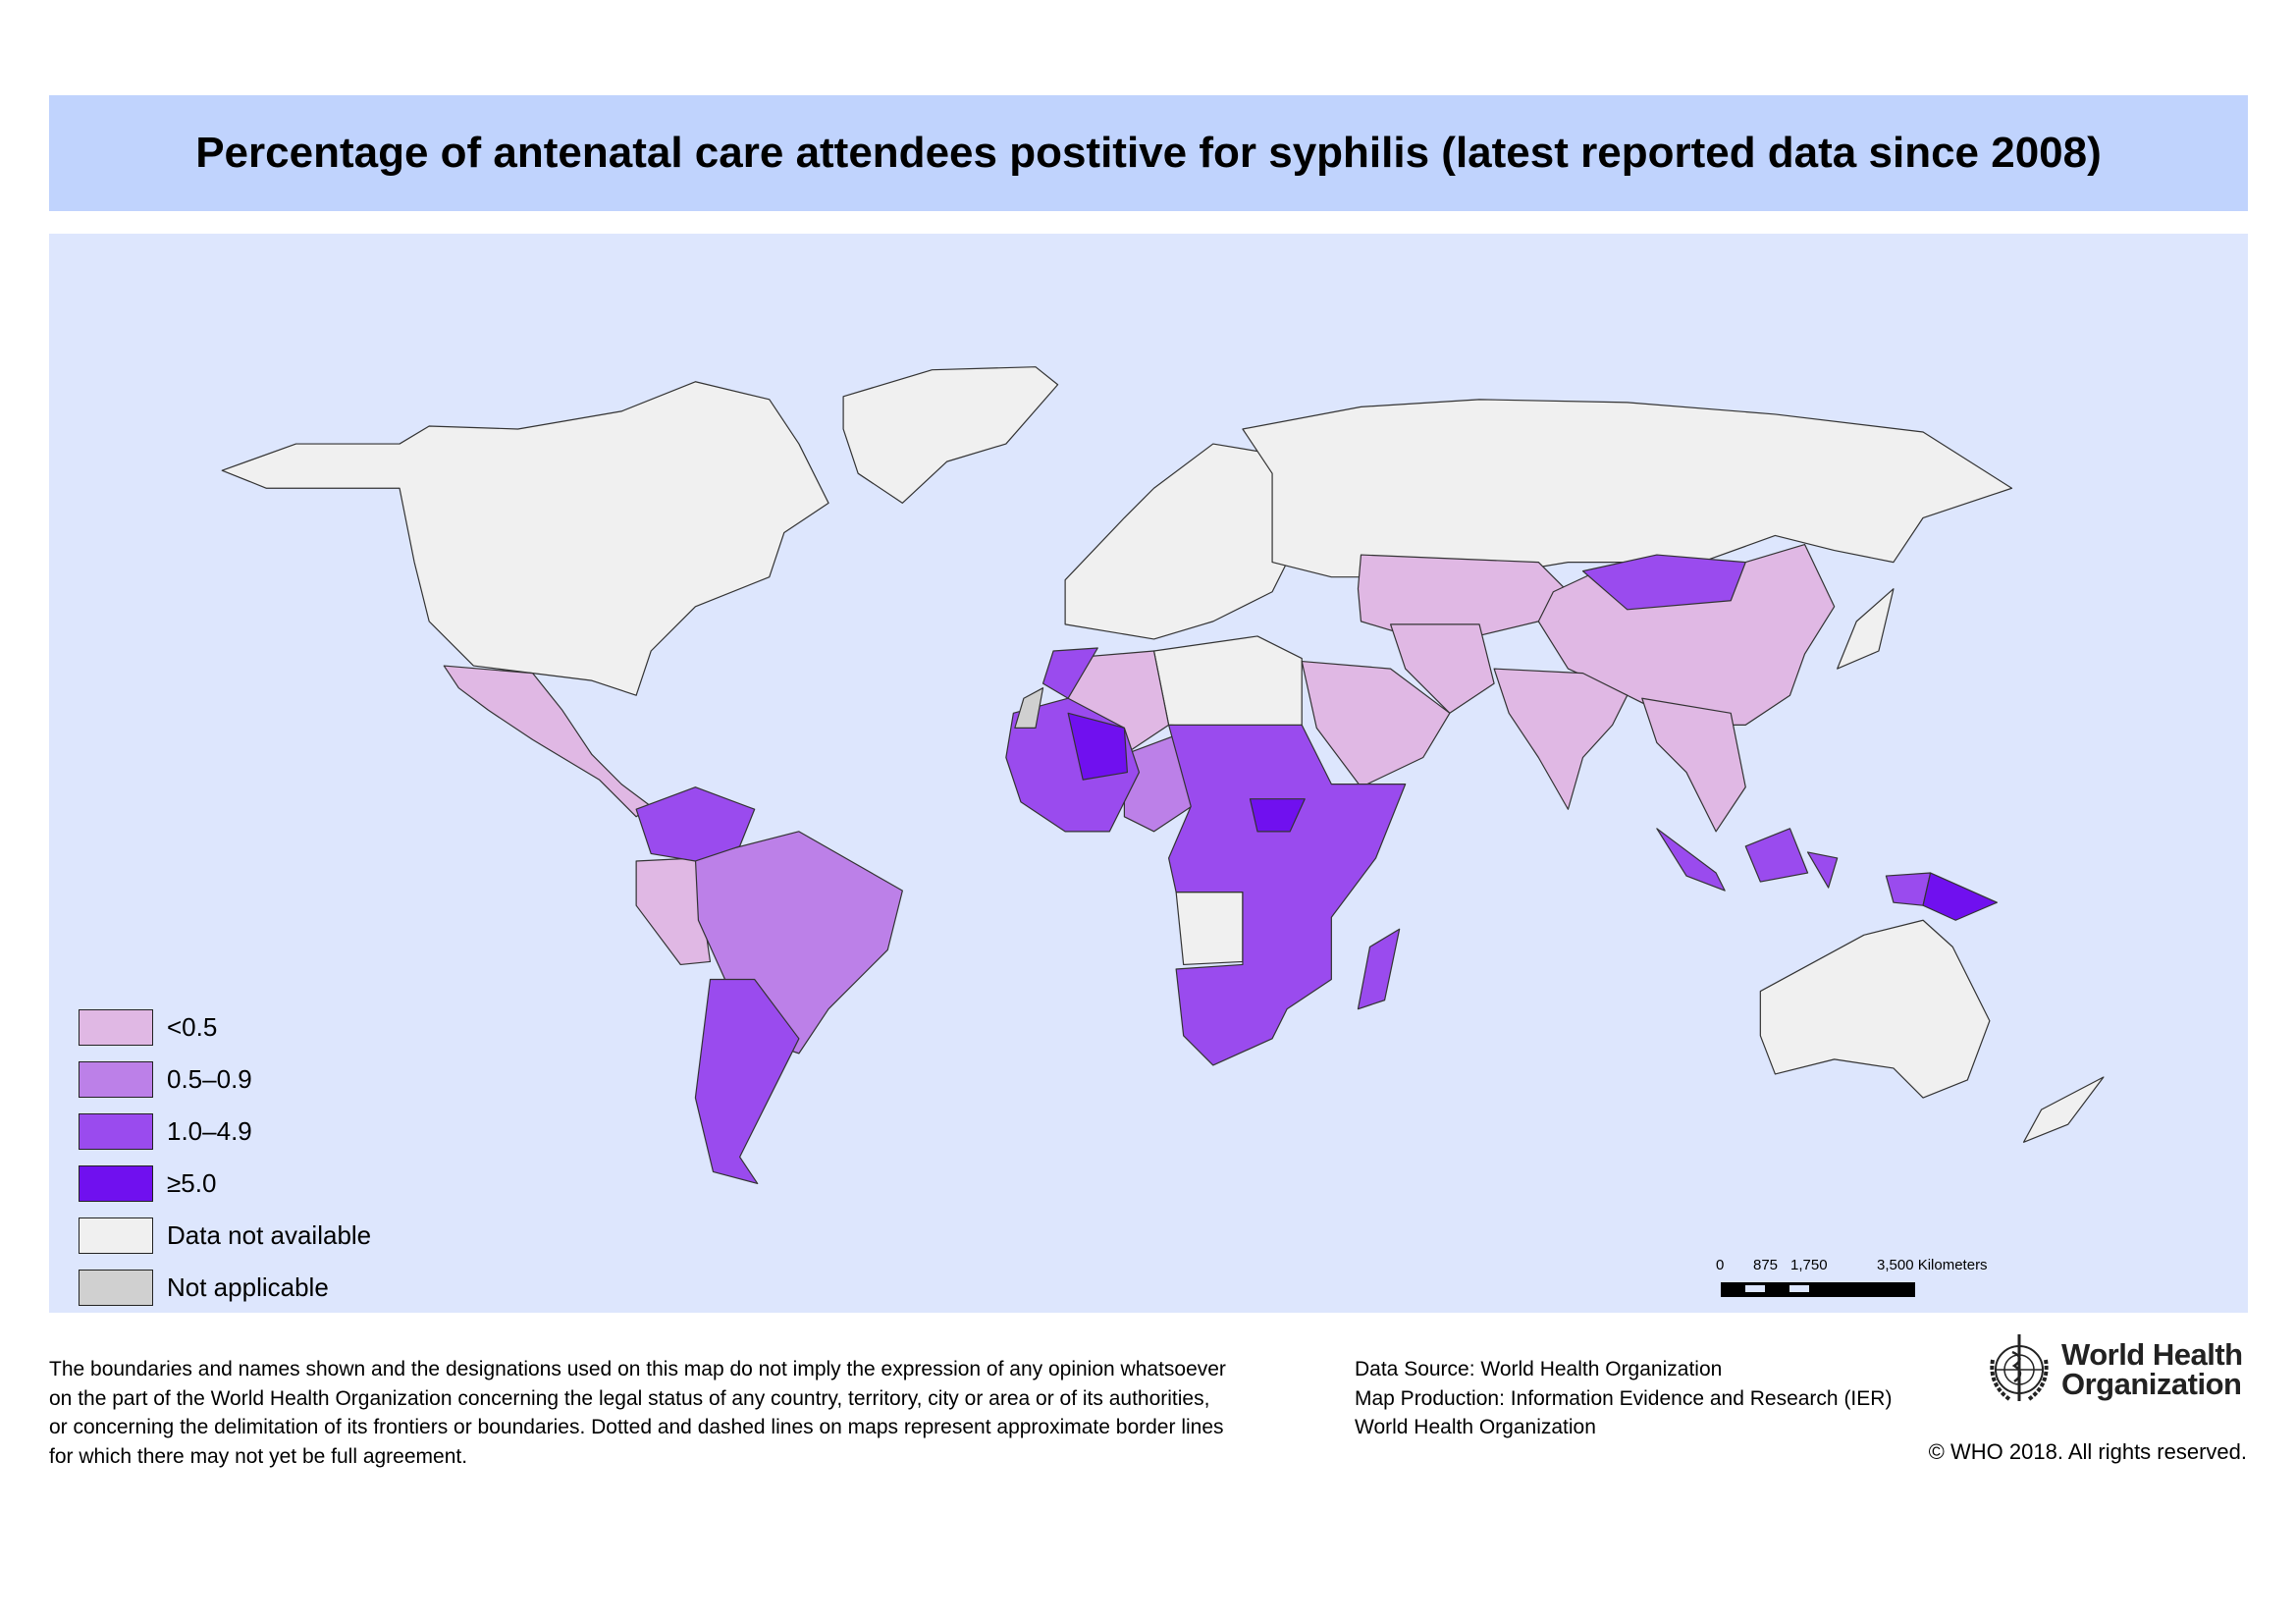 The width and height of the screenshot is (2296, 1623). I want to click on scale-label: 0, so click(1720, 1265).